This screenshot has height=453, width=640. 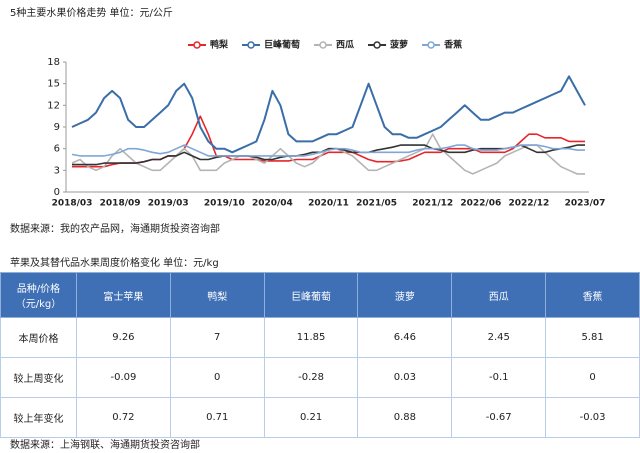 What do you see at coordinates (345, 45) in the screenshot?
I see `legend-label: 西瓜` at bounding box center [345, 45].